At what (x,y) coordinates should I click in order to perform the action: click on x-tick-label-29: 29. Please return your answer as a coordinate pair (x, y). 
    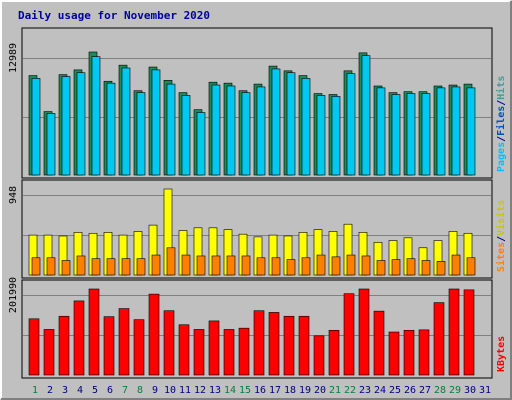
    Looking at the image, I should click on (455, 390).